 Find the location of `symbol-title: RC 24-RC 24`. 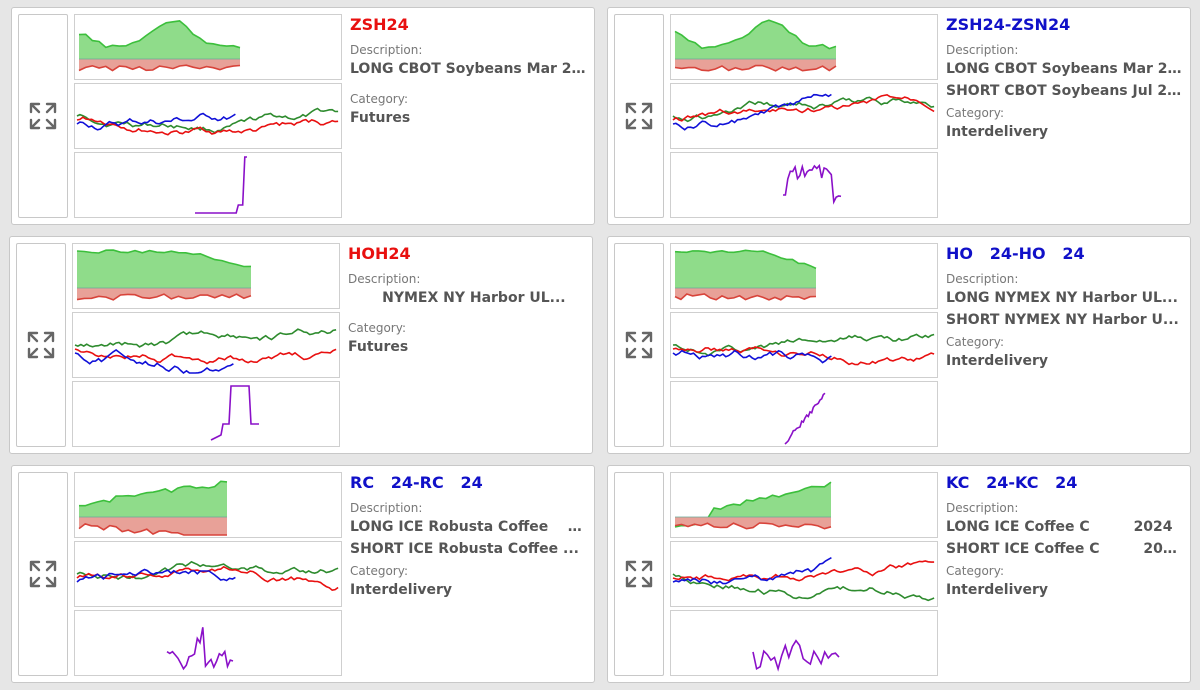

symbol-title: RC 24-RC 24 is located at coordinates (416, 482).